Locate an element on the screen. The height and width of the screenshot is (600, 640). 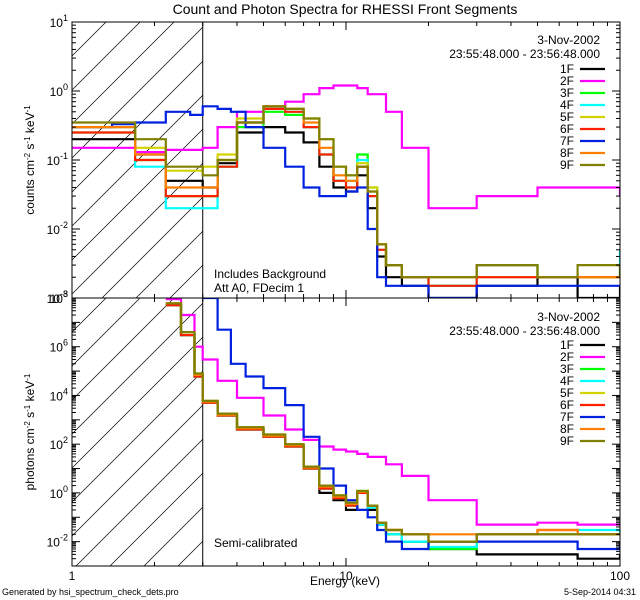
photon-ytick-label: 10⁰ is located at coordinates (59, 492).